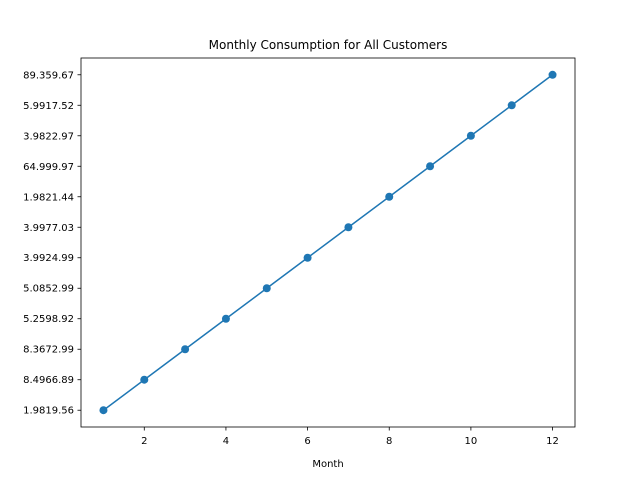 The height and width of the screenshot is (480, 640). I want to click on x-tick-label: 6, so click(307, 441).